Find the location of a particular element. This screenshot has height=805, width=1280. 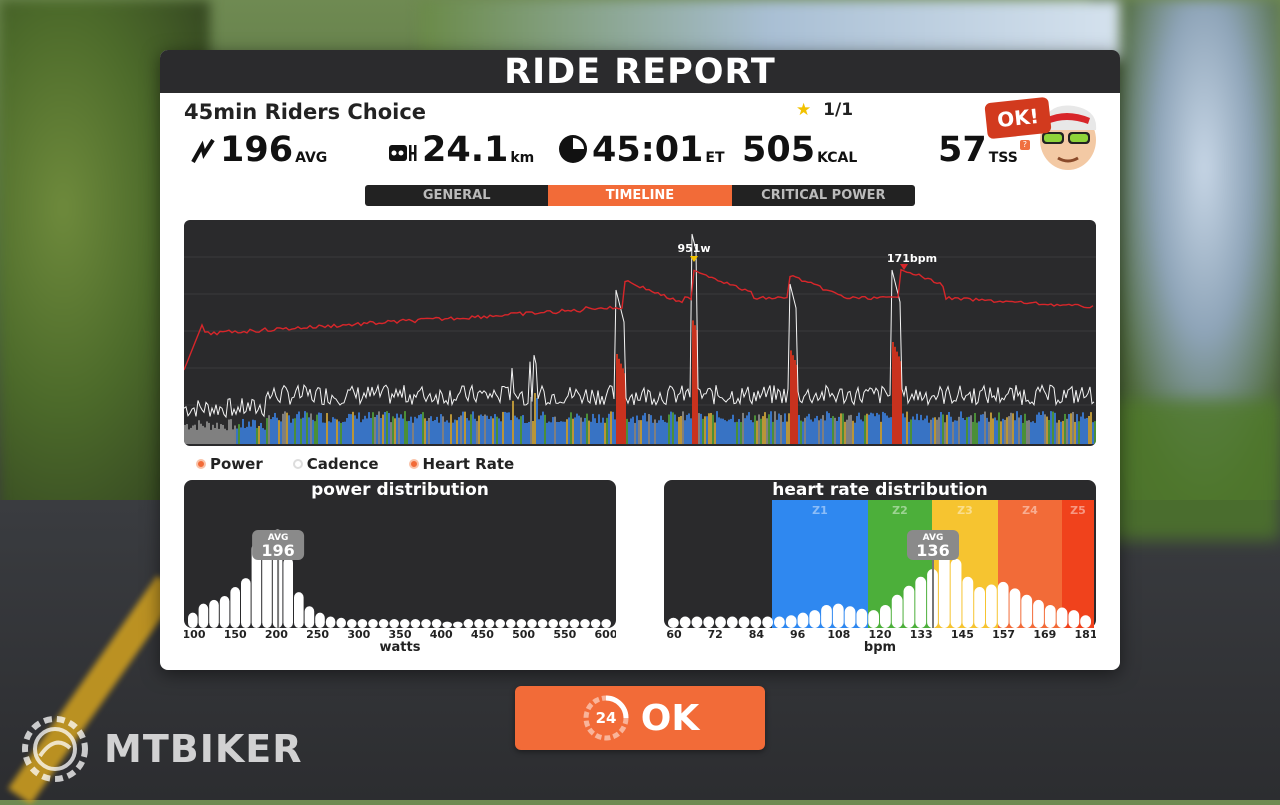

tick-label: 96 is located at coordinates (798, 634).